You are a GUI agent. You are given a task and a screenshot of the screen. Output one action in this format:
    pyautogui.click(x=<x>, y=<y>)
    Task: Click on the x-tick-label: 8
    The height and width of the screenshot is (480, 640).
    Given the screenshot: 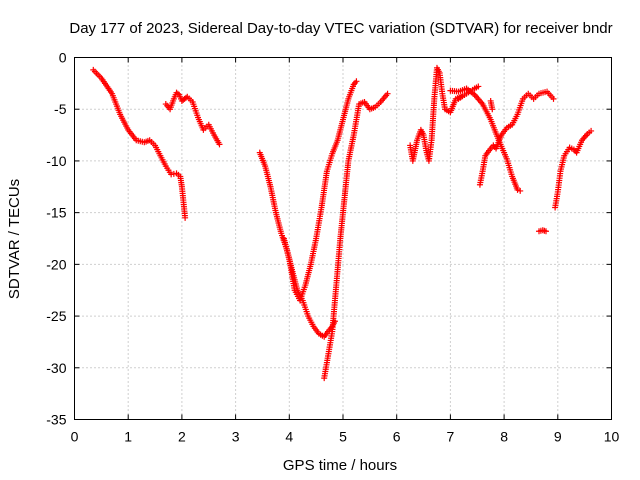 What is the action you would take?
    pyautogui.click(x=504, y=437)
    